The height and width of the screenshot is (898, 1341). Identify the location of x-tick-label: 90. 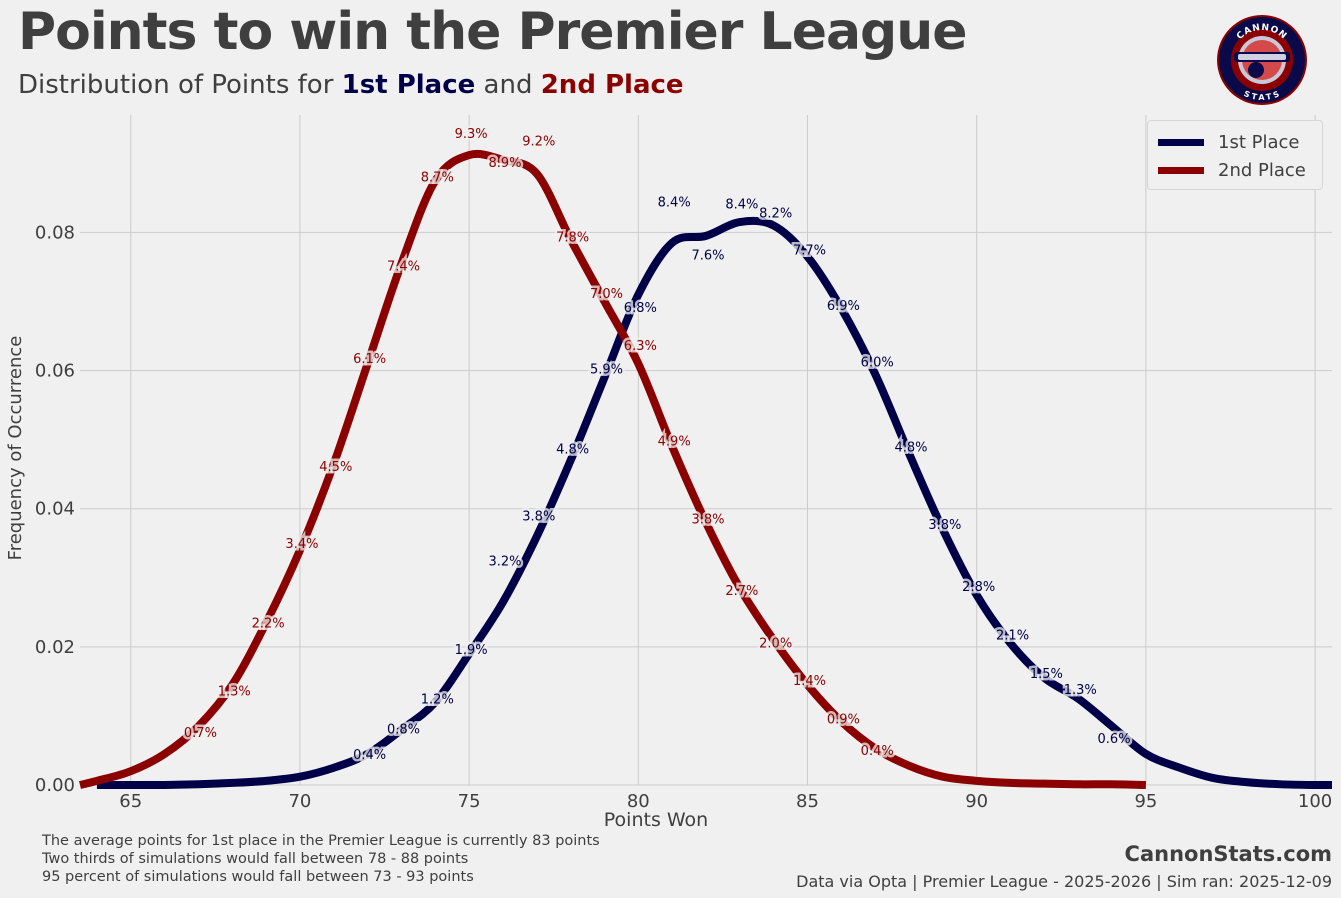
(976, 801).